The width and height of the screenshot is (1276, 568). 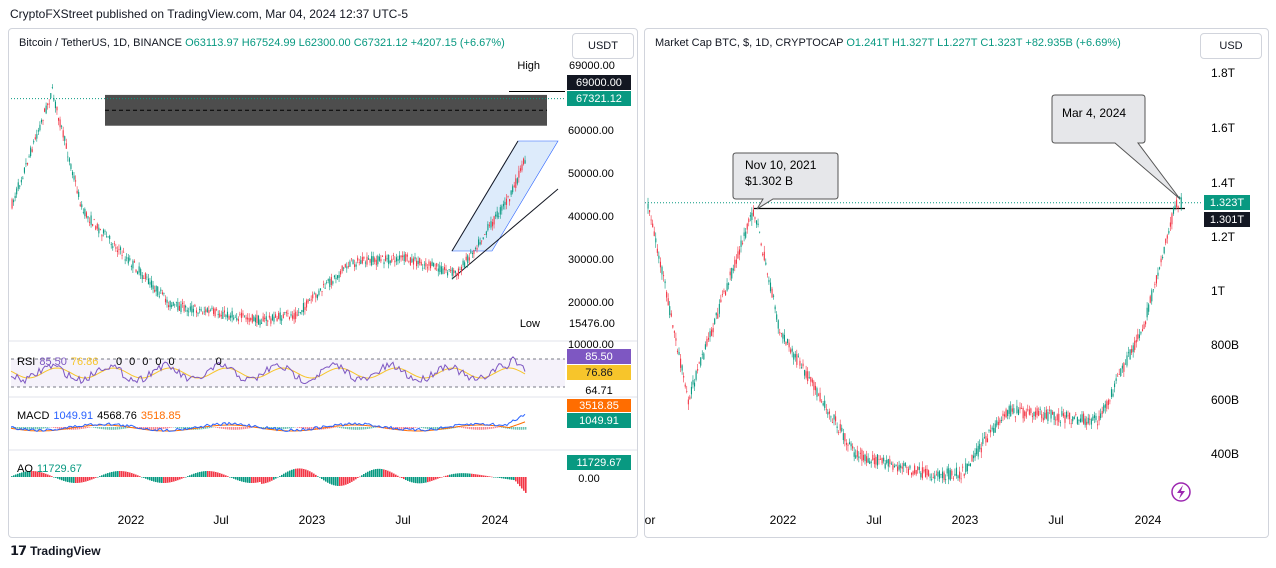 What do you see at coordinates (55, 550) in the screenshot?
I see `tradingview-brand: 𝟭𝟳 TradingView` at bounding box center [55, 550].